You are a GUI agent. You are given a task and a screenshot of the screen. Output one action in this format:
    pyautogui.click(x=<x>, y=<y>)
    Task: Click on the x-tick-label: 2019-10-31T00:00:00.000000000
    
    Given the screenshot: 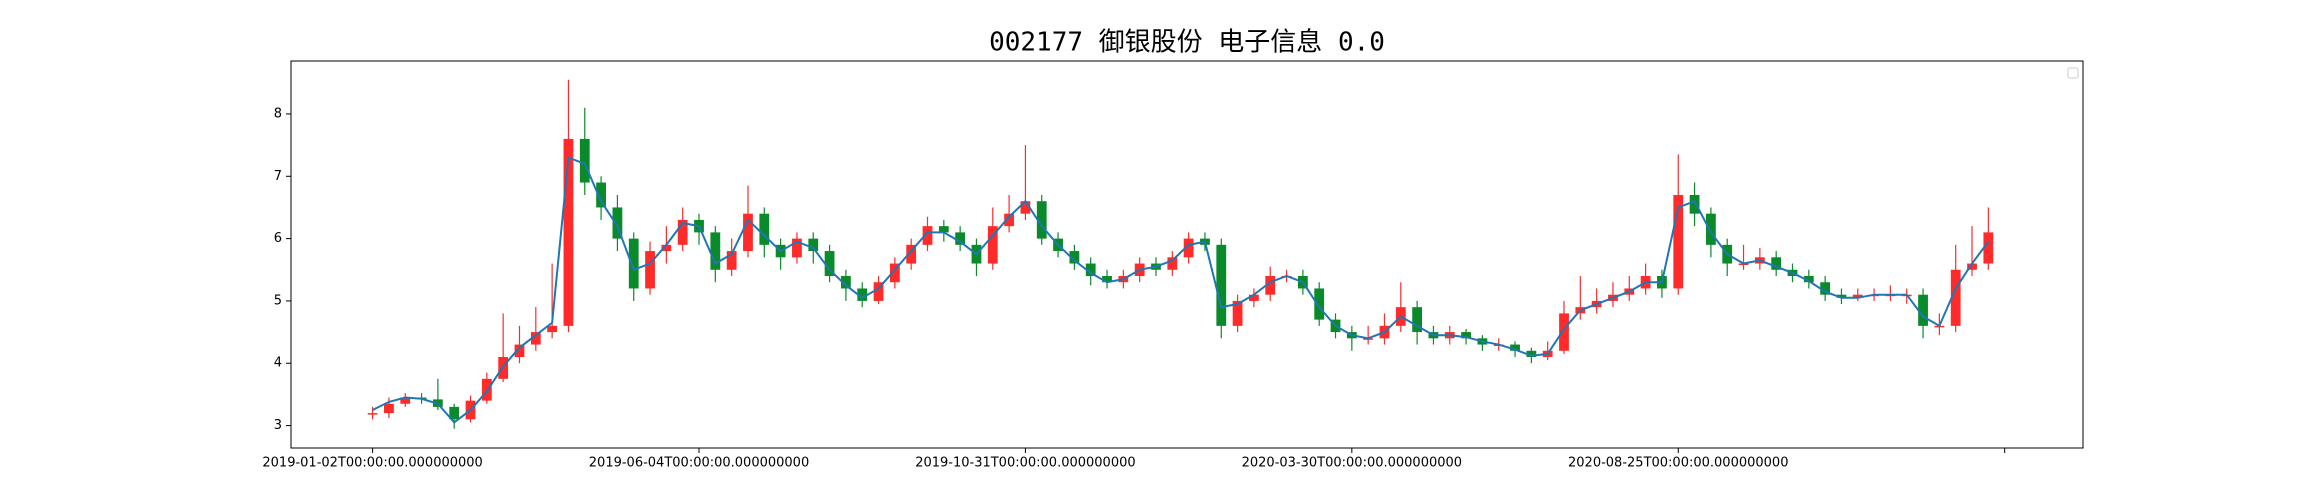 What is the action you would take?
    pyautogui.click(x=1025, y=463)
    